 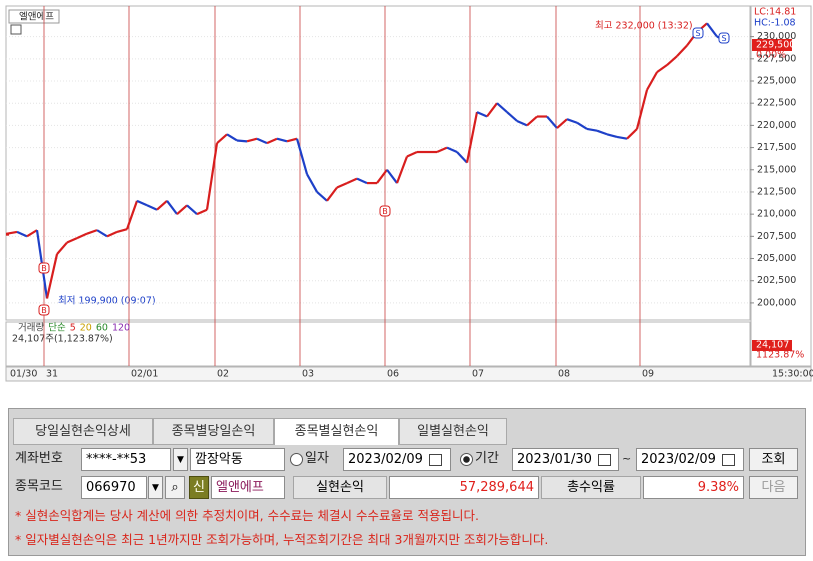 I want to click on owner-field: 깜장악동, so click(x=237, y=459).